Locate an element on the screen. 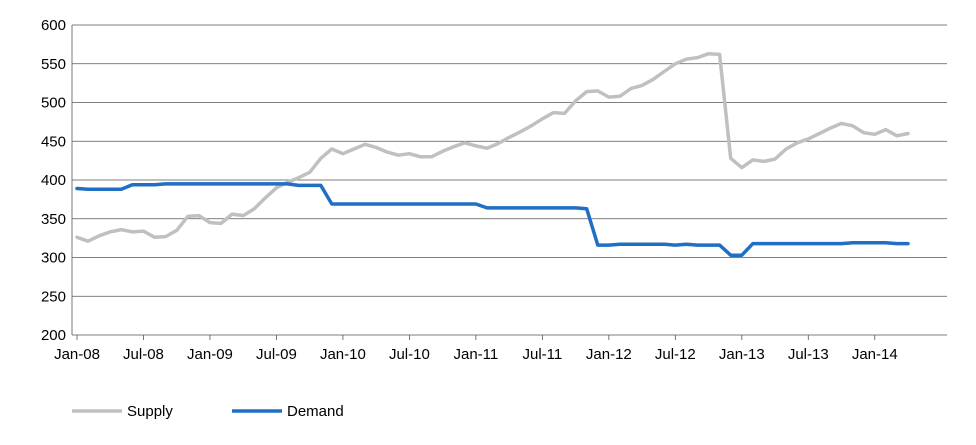  y-tick-label: 550 is located at coordinates (53, 64).